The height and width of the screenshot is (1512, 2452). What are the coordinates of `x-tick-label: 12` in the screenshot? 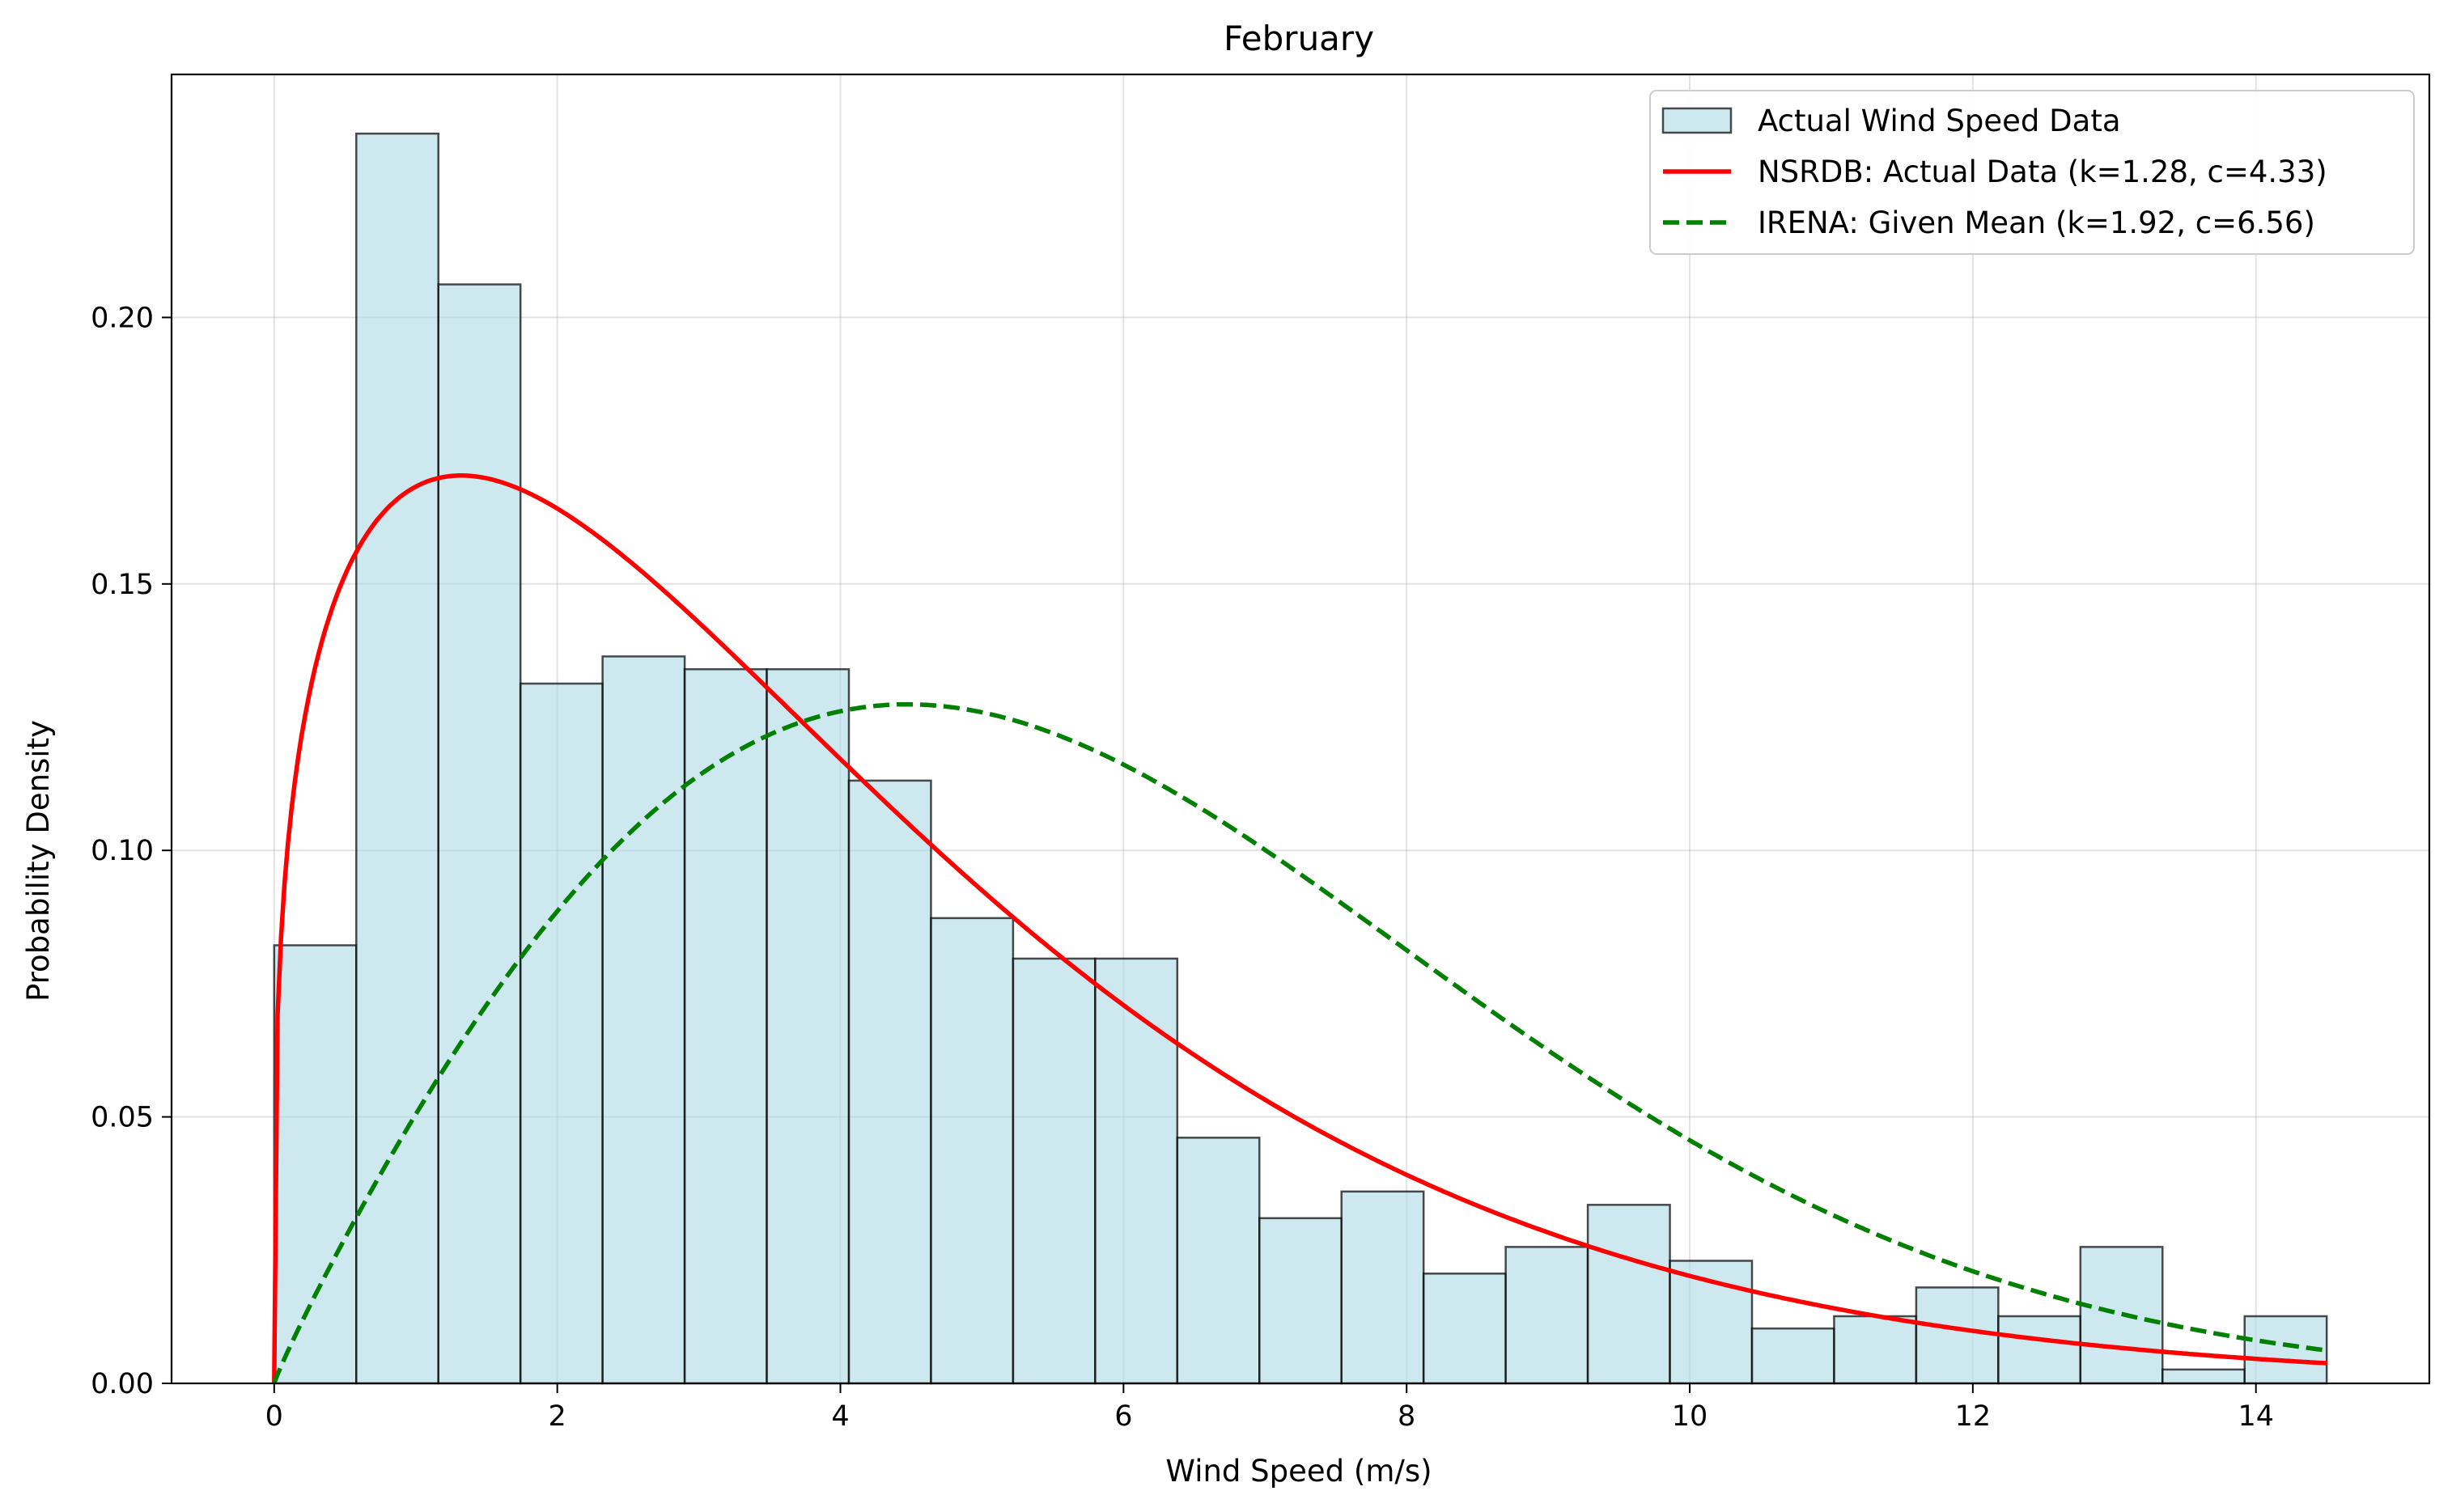 It's located at (1973, 1416).